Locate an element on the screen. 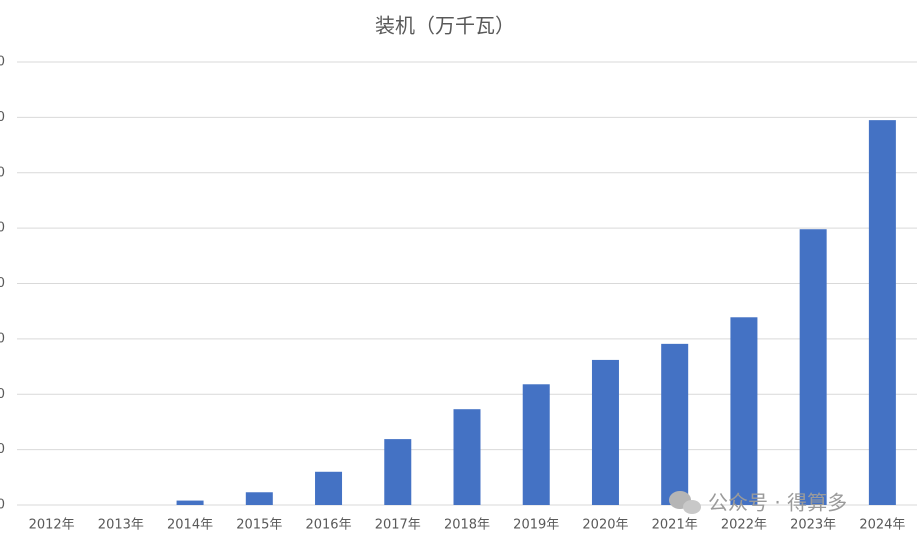 This screenshot has width=920, height=541. x-tick-label: 2024年 is located at coordinates (882, 525).